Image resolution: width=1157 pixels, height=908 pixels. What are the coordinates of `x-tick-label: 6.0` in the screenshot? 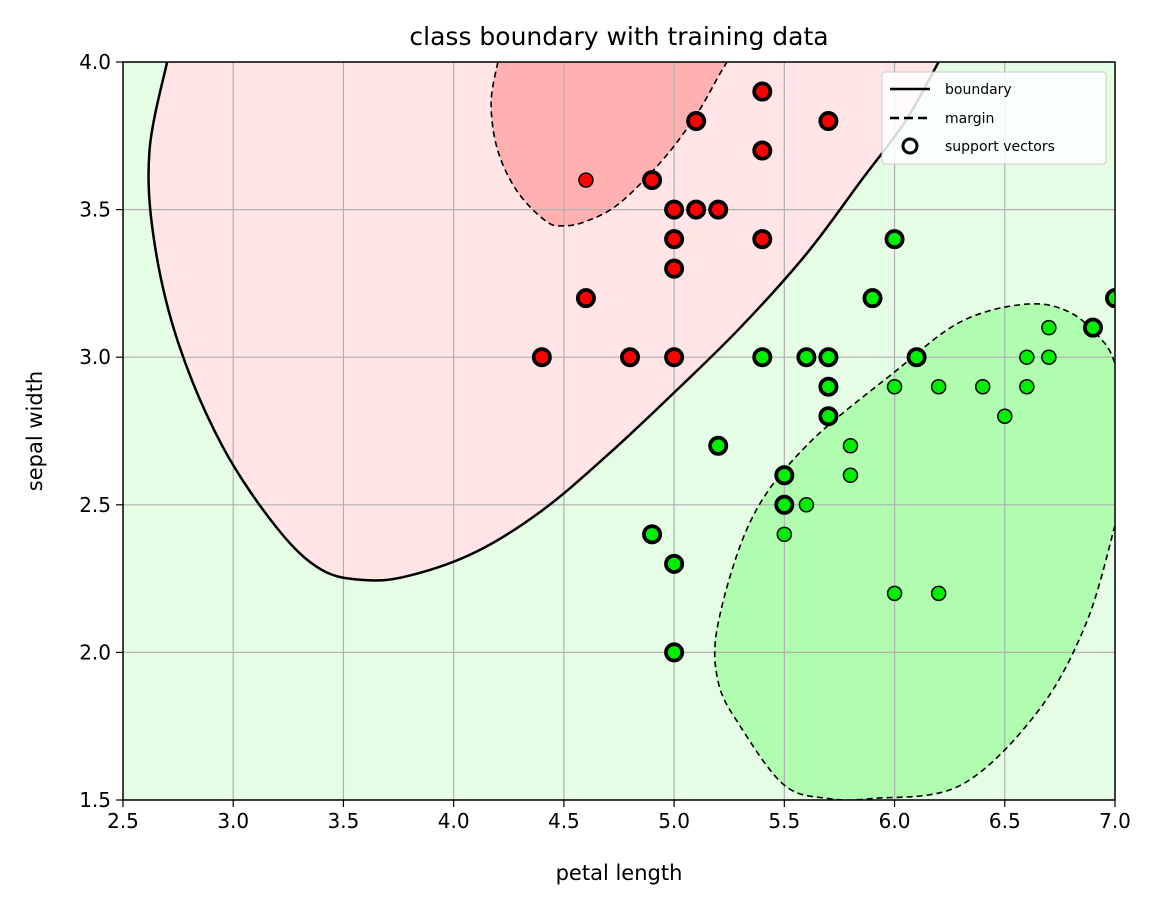 It's located at (895, 821).